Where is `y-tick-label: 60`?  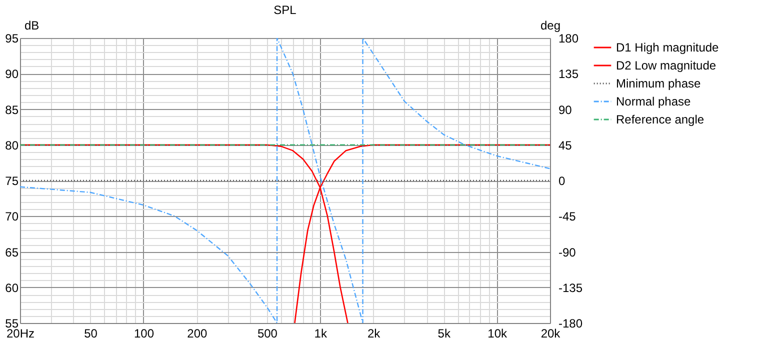
y-tick-label: 60 is located at coordinates (12, 287).